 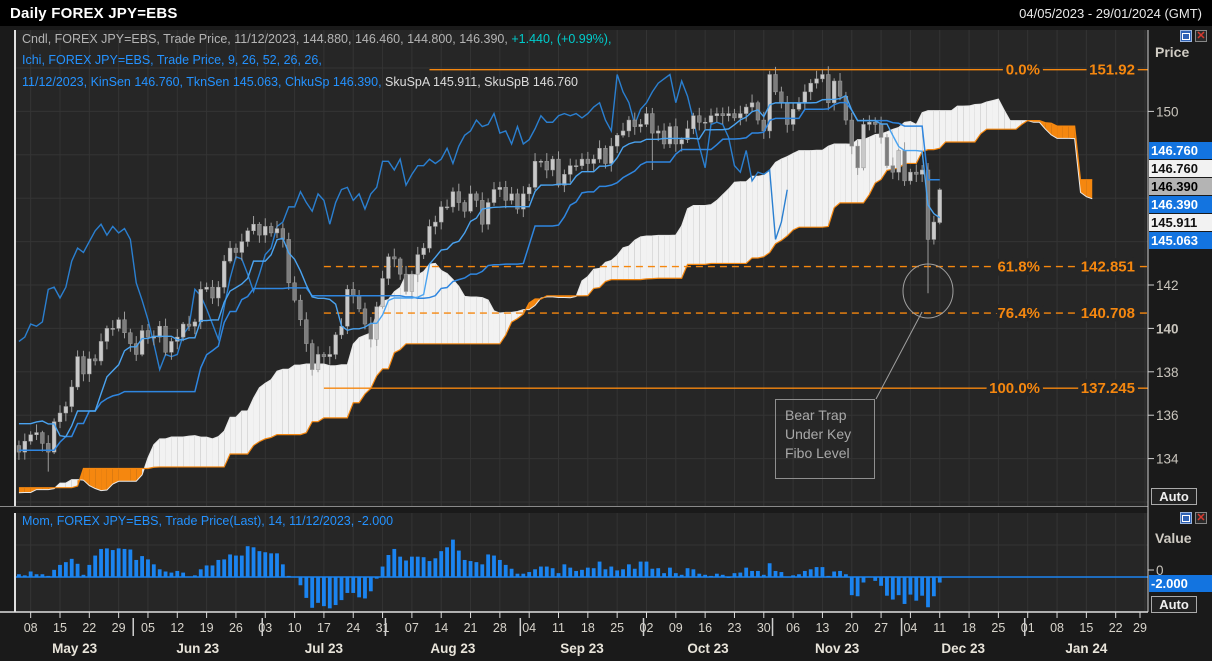 What do you see at coordinates (837, 648) in the screenshot?
I see `month-label: Nov 23` at bounding box center [837, 648].